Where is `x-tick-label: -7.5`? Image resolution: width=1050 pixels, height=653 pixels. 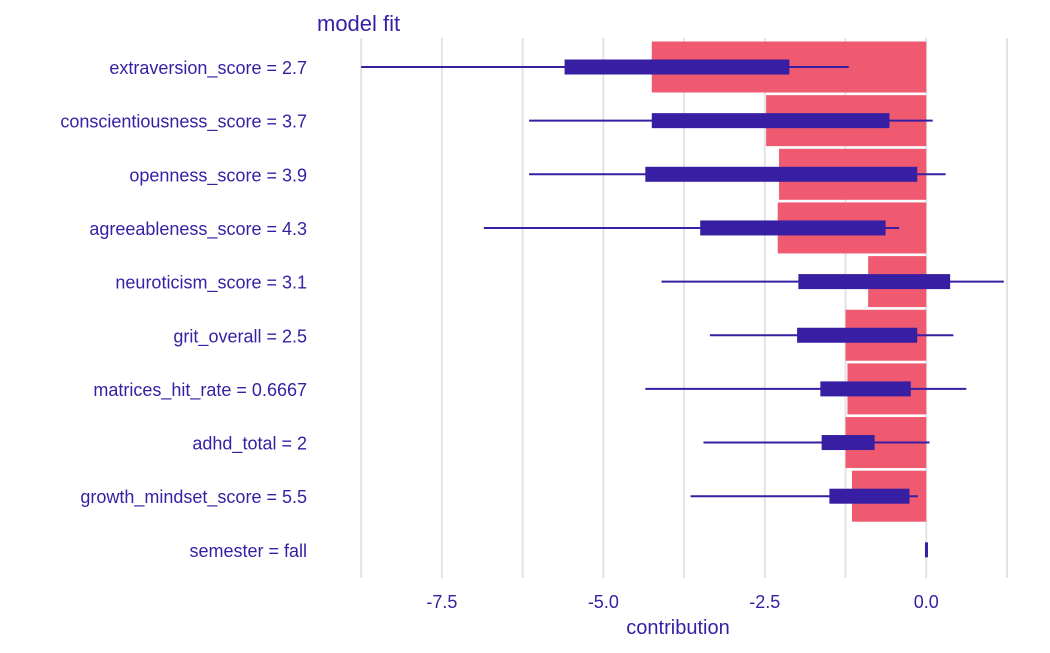 x-tick-label: -7.5 is located at coordinates (441, 602).